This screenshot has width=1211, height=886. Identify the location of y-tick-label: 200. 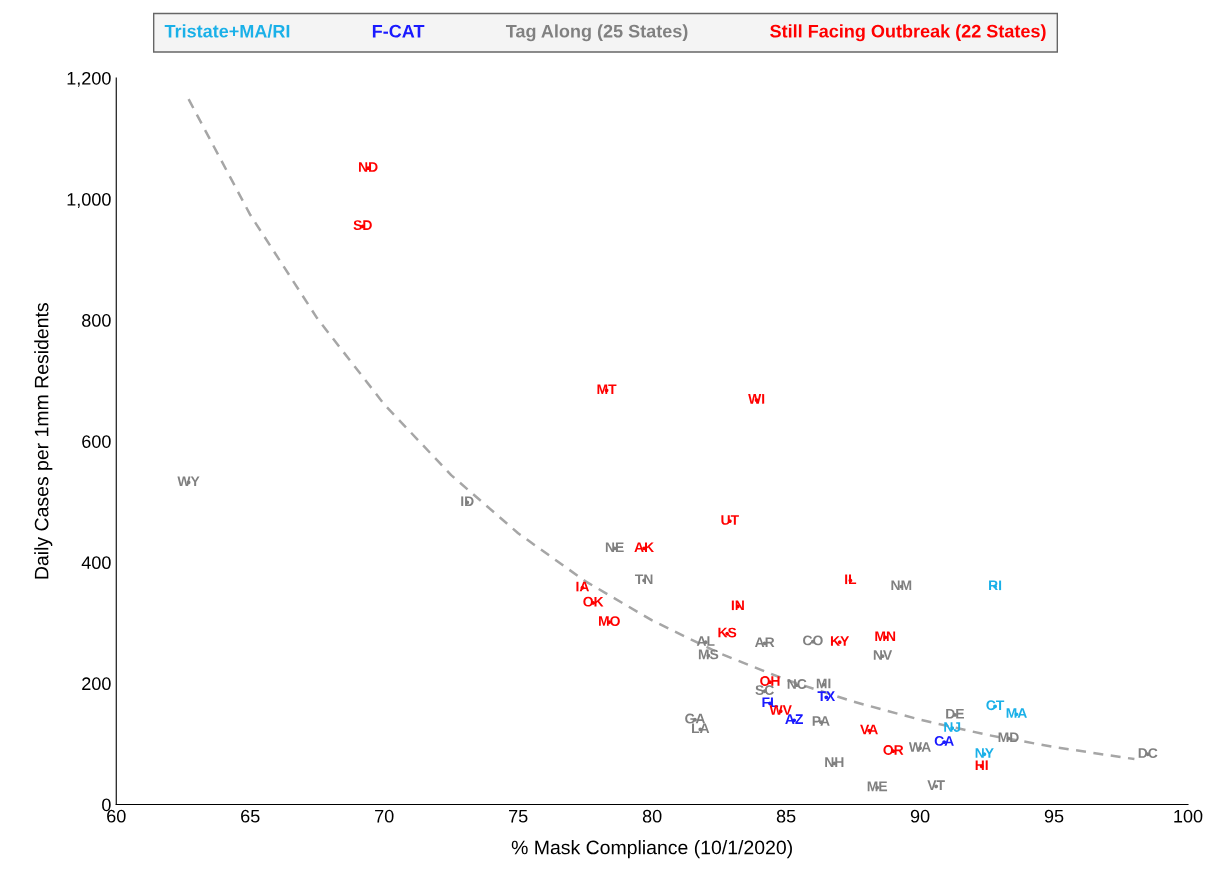
(96, 684).